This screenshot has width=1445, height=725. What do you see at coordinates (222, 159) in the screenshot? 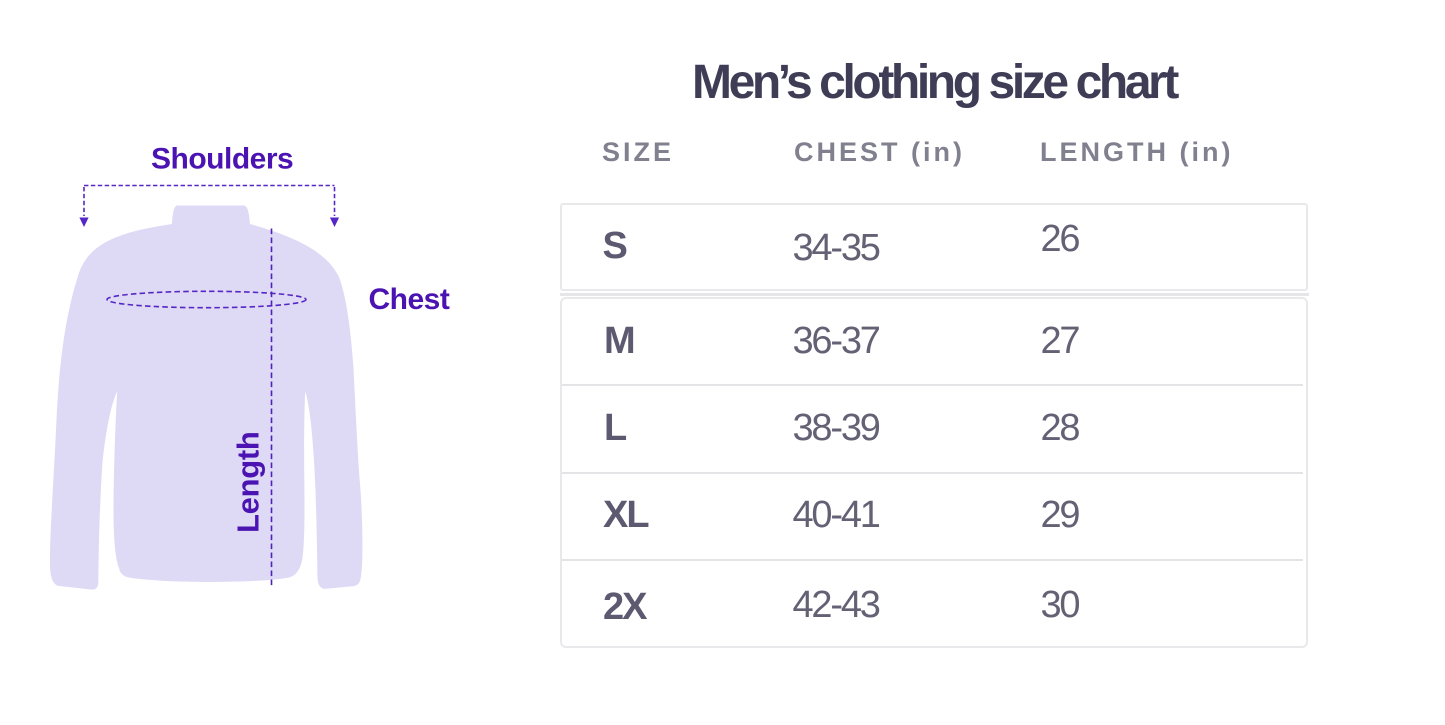
I see `svg-text: Shoulders` at bounding box center [222, 159].